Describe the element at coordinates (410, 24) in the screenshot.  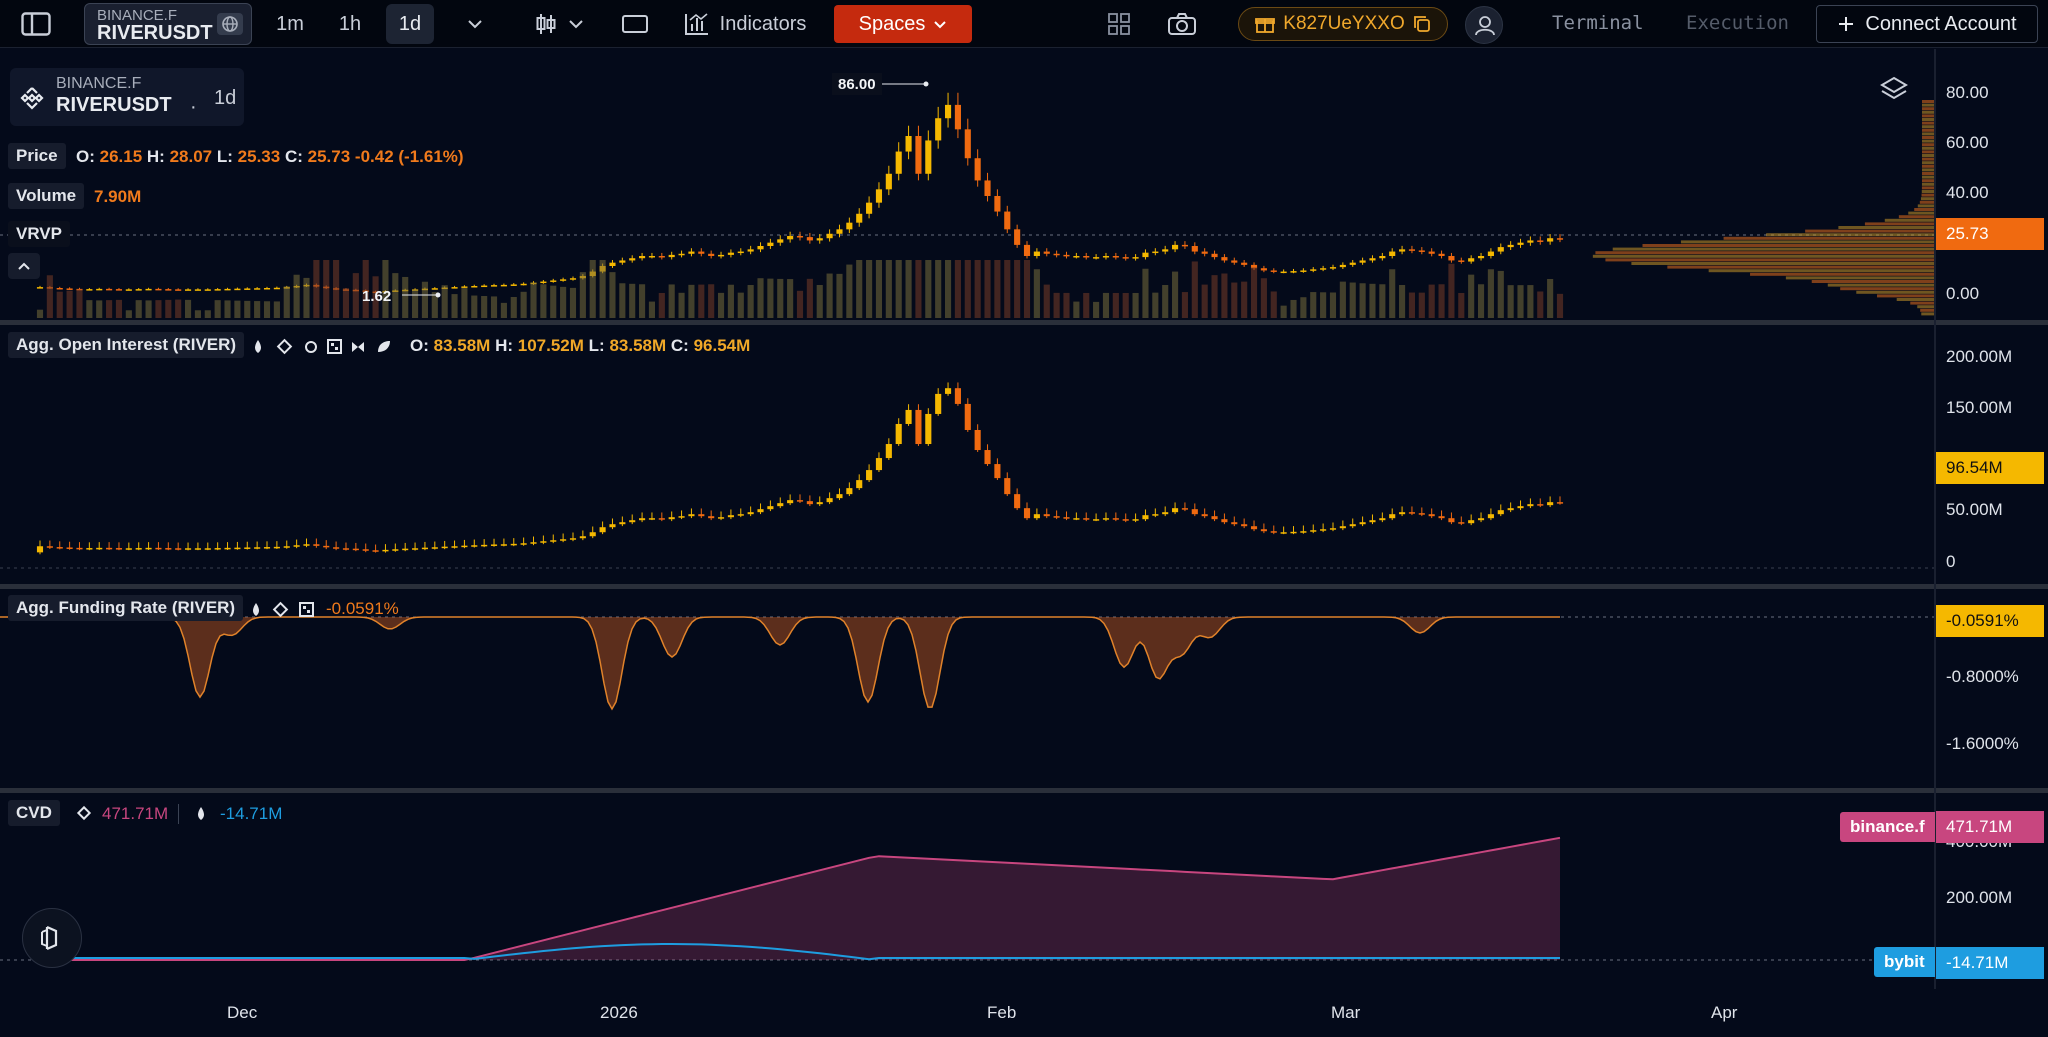
I see `timeframe-1d: 1d` at that location.